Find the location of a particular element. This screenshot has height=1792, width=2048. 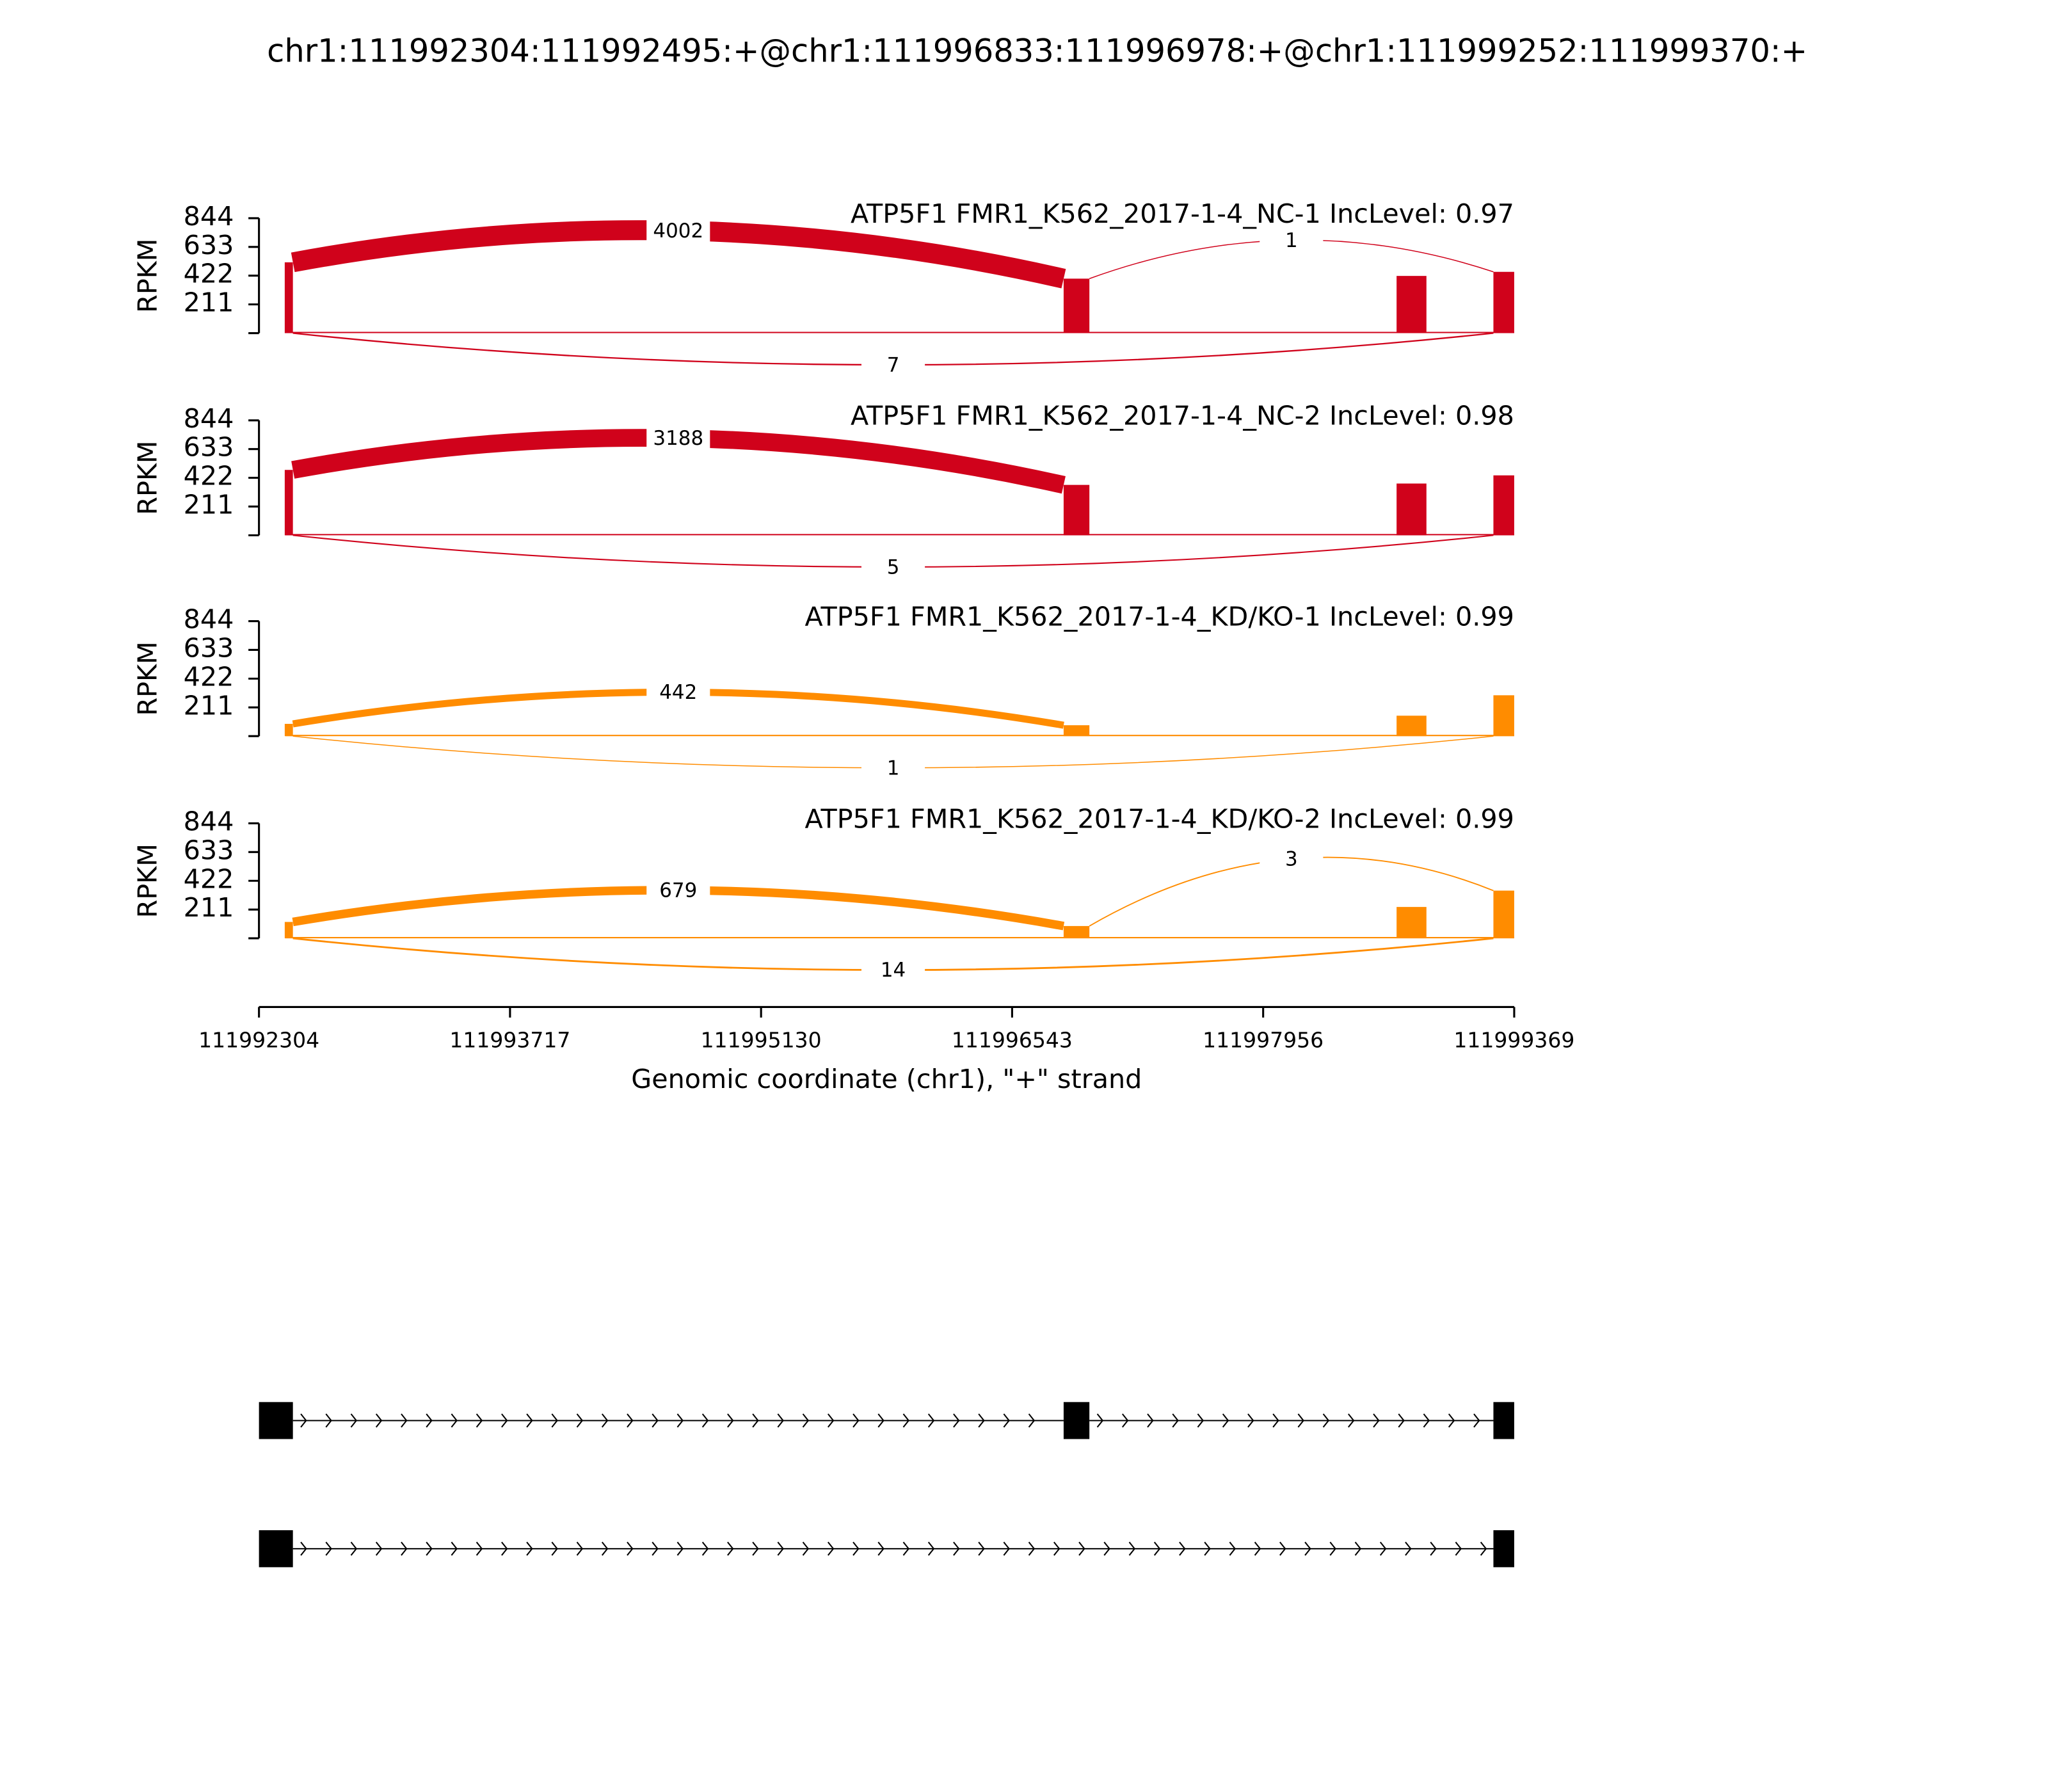

junction-label: 4002 is located at coordinates (678, 231).